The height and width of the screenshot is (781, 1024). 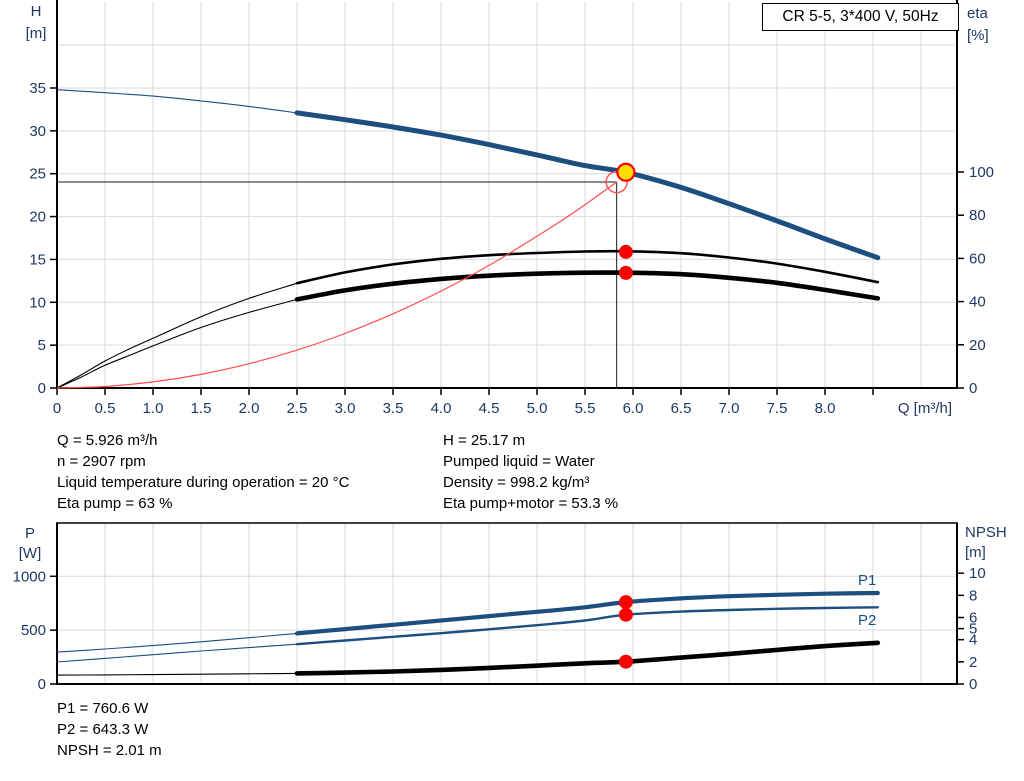 What do you see at coordinates (201, 408) in the screenshot?
I see `x-tick-label: 1.5` at bounding box center [201, 408].